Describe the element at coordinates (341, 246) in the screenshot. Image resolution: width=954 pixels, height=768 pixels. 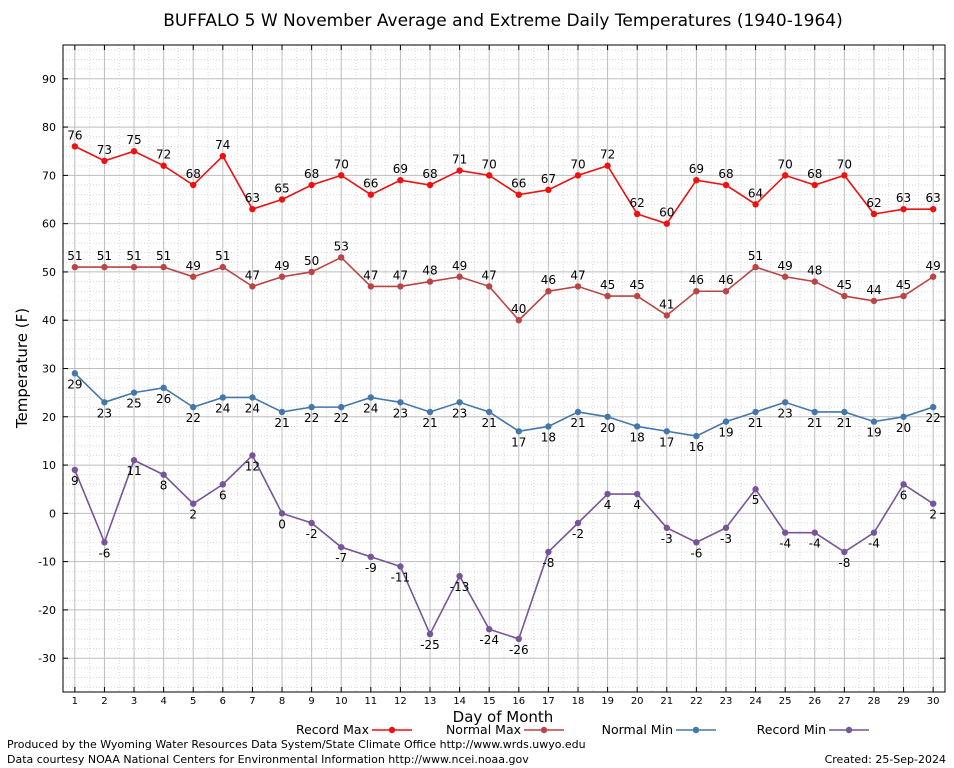
I see `data-label: 53` at that location.